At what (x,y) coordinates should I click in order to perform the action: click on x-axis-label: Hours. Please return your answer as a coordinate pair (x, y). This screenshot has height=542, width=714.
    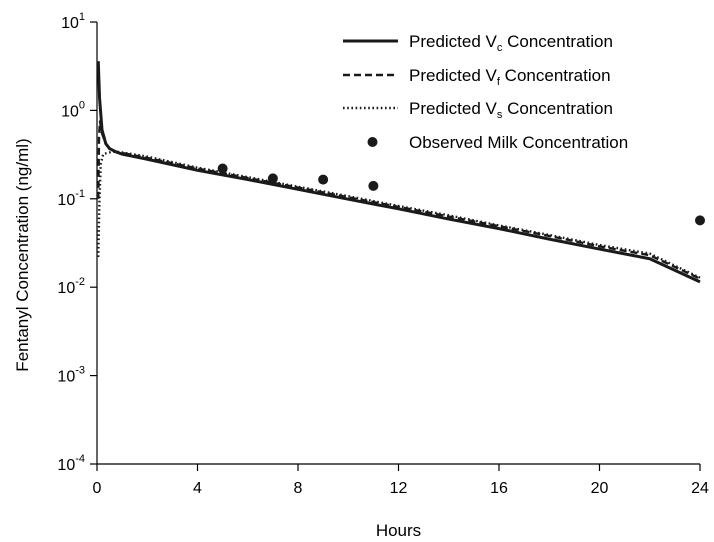
    Looking at the image, I should click on (398, 530).